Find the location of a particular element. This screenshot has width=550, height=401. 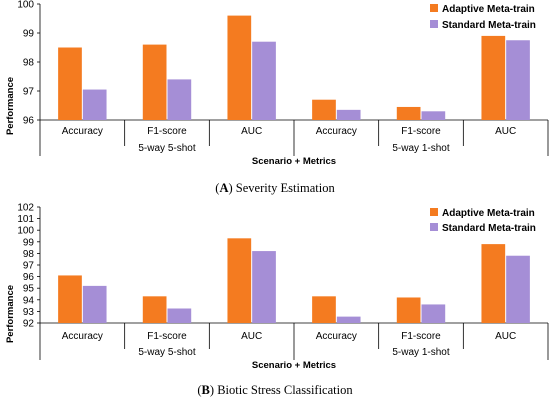

caption-text: Severity Estimation is located at coordinates (286, 188).